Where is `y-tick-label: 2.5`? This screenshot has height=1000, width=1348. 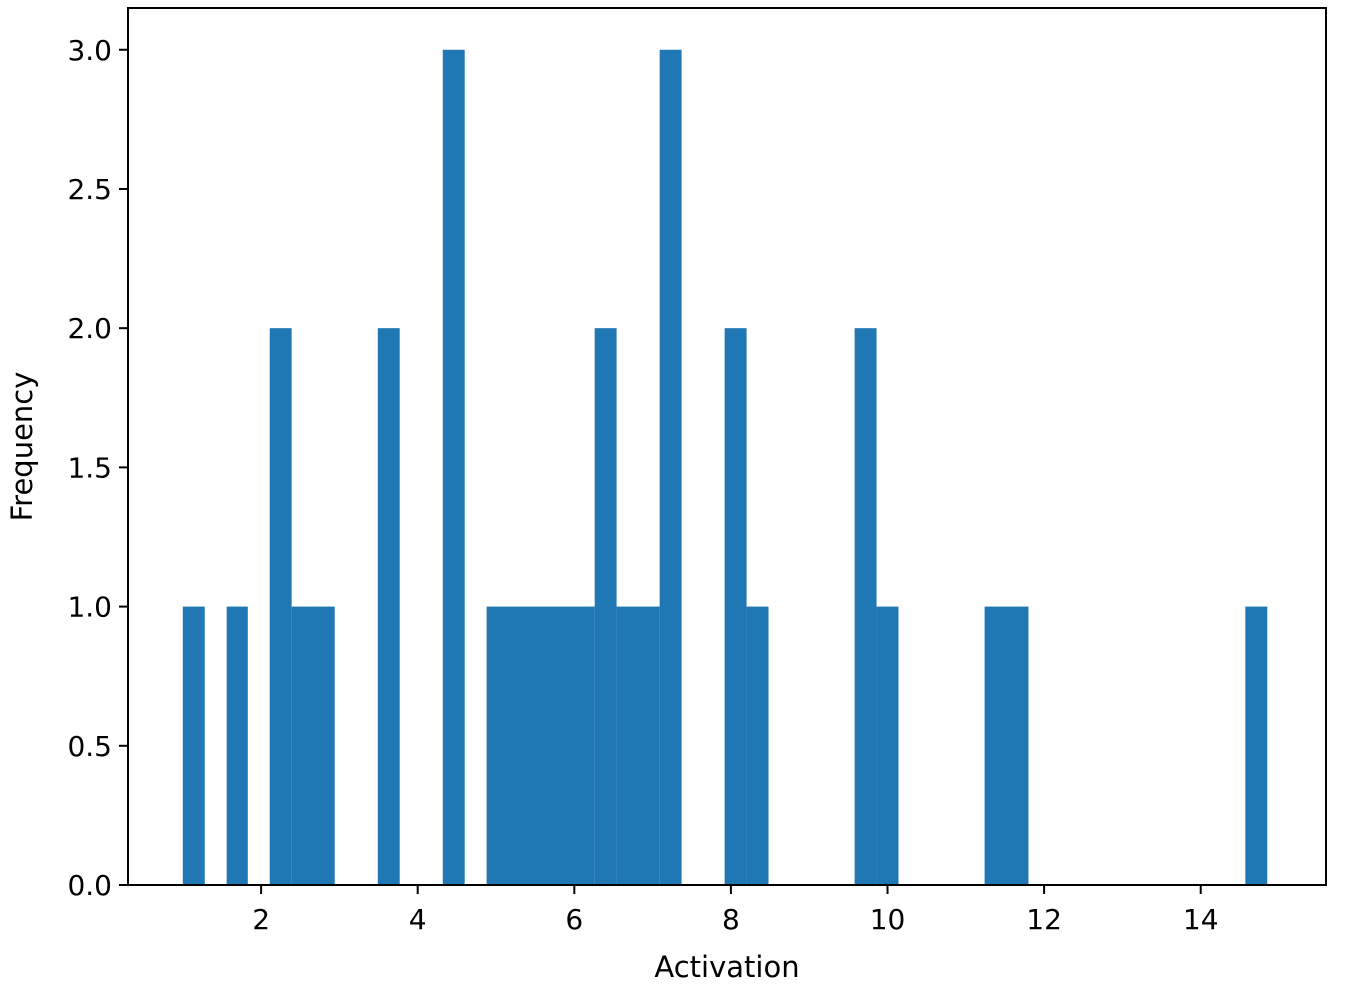 y-tick-label: 2.5 is located at coordinates (89, 189).